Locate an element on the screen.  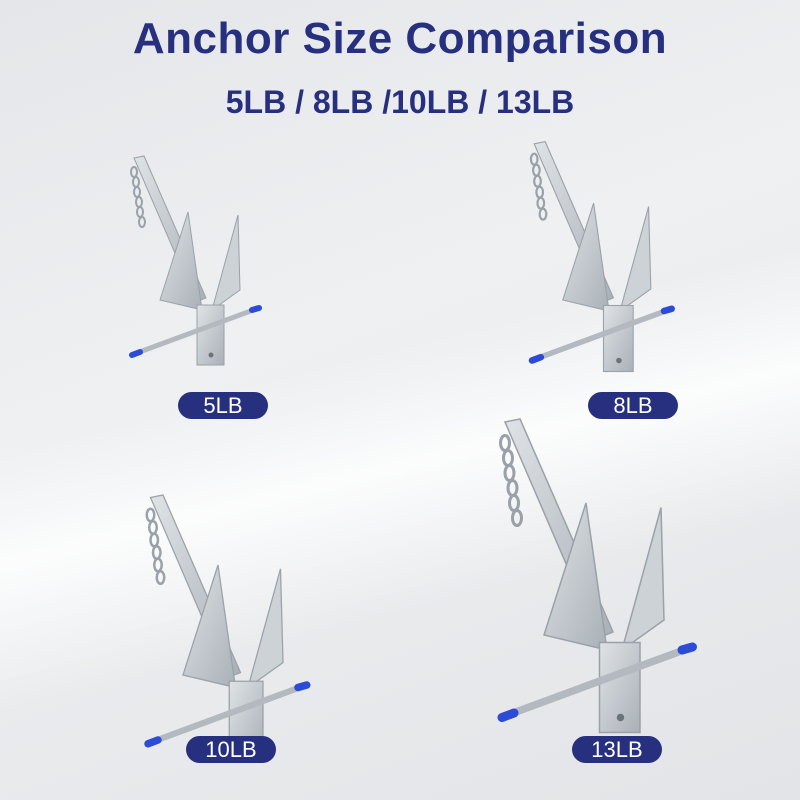
anchor-10lb-image is located at coordinates (227, 625).